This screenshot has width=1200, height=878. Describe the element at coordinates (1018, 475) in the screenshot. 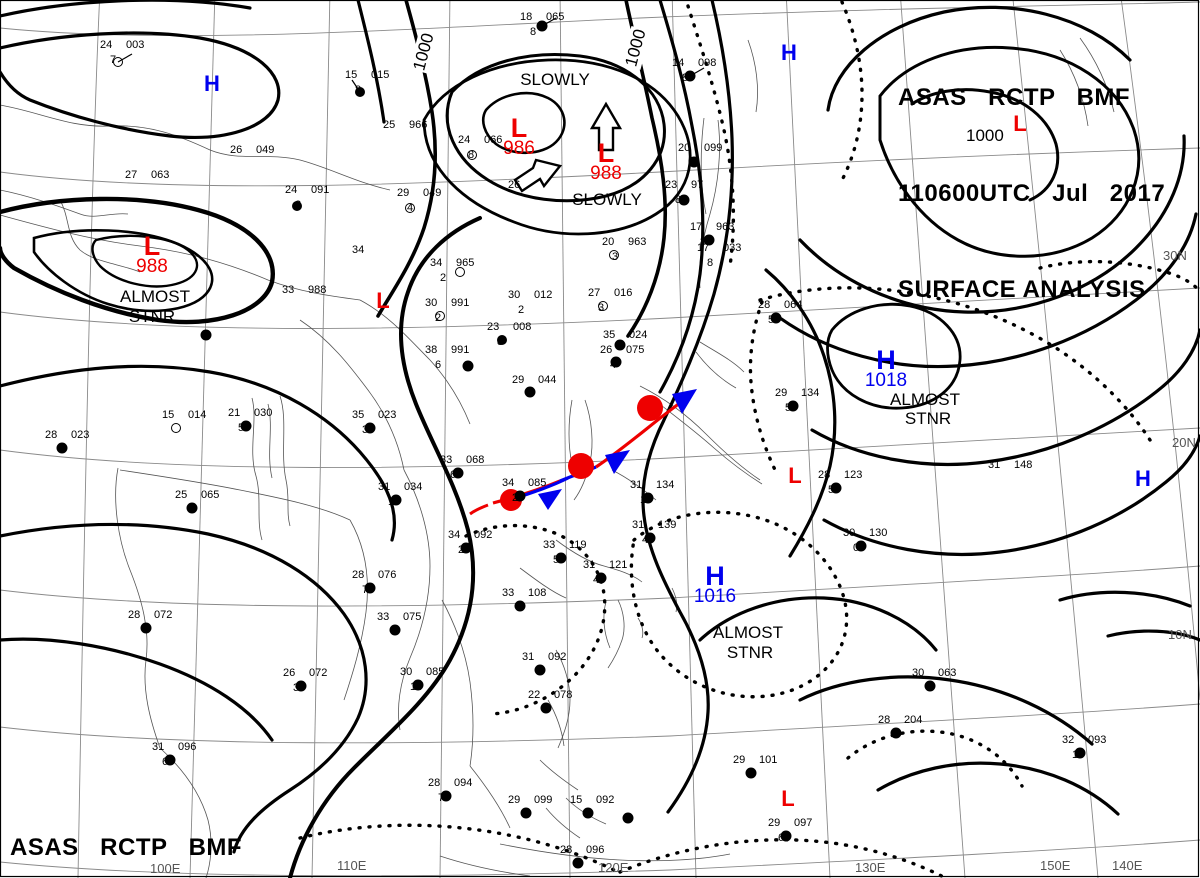

I see `station-plot: 31 148` at that location.